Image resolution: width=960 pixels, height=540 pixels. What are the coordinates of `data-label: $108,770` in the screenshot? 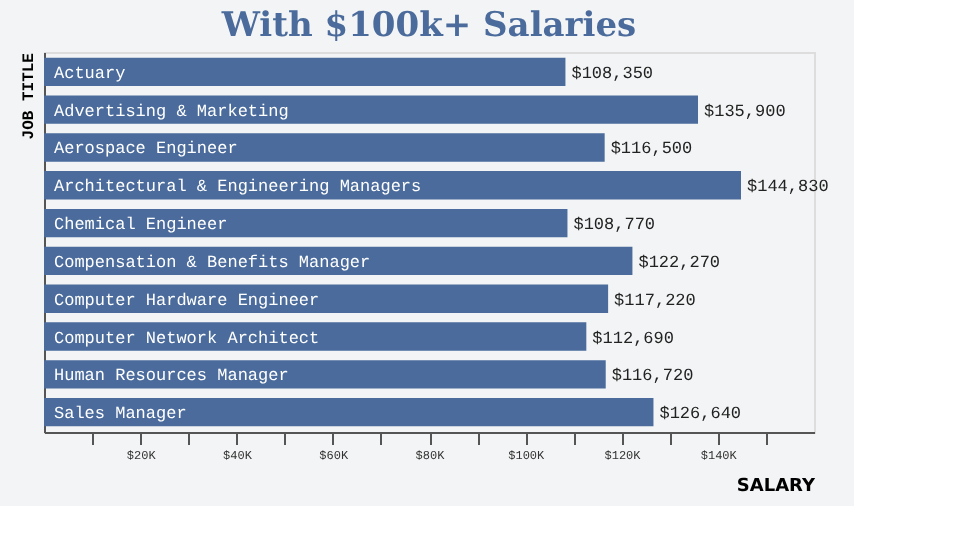 It's located at (614, 225).